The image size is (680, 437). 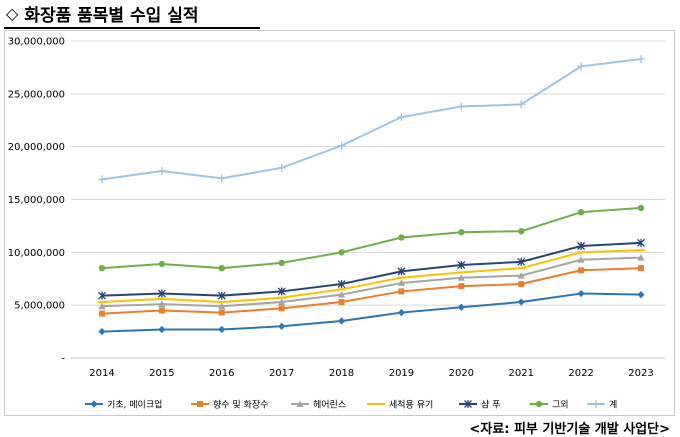 I want to click on y-tick-label: 20,000,000, so click(x=36, y=147).